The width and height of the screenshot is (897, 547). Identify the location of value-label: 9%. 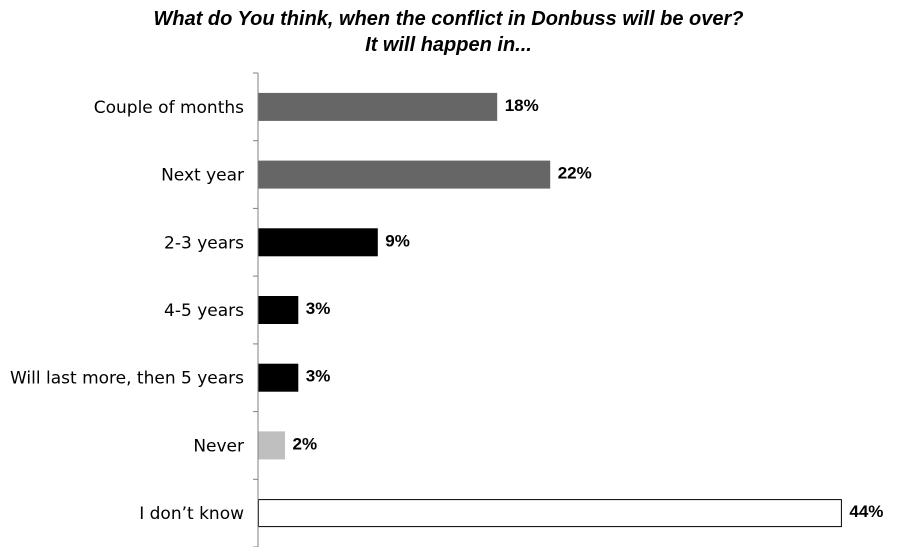
(397, 240).